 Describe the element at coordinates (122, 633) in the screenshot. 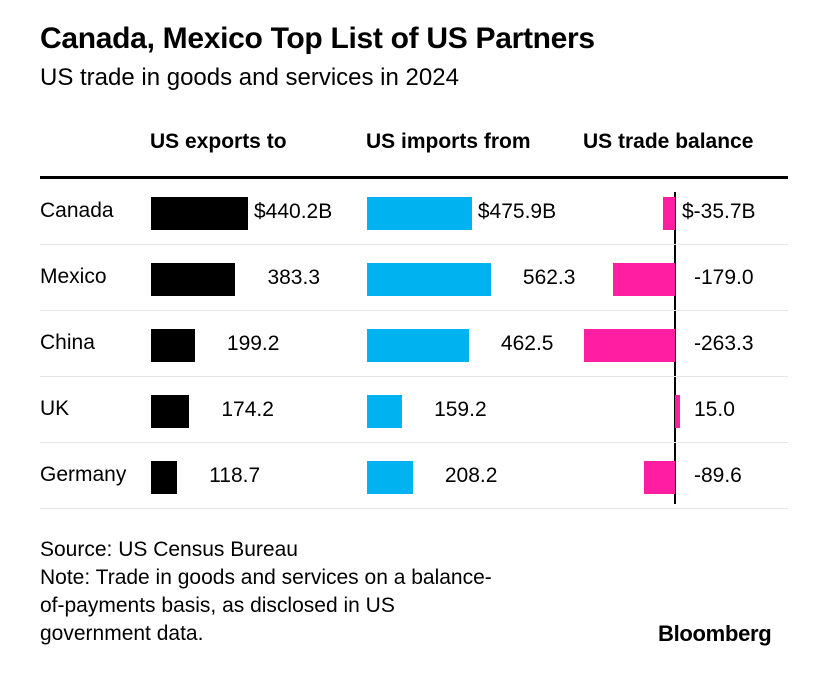

I see `note-line-3: government data.` at that location.